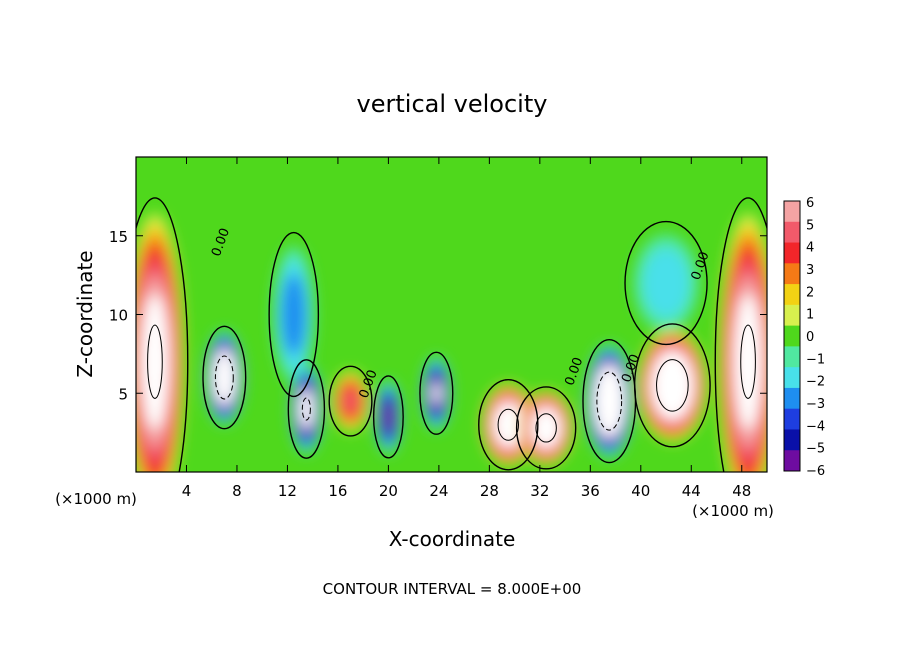 This screenshot has width=904, height=654. I want to click on x-axis-label: X-coordinate, so click(452, 539).